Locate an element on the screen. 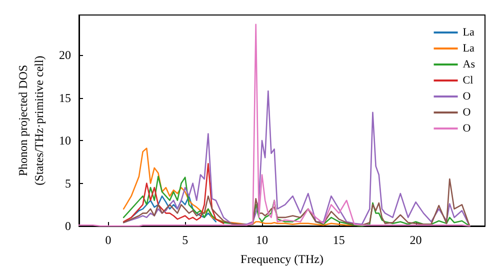 This screenshot has height=280, width=500. y-axis-title: Phonon projected DOS (States/THz·primitive cell) is located at coordinates (31, 121).